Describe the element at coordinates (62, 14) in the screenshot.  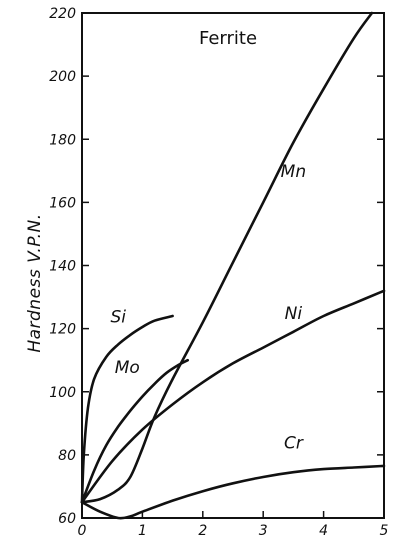
I see `y-tick-label: 220` at that location.